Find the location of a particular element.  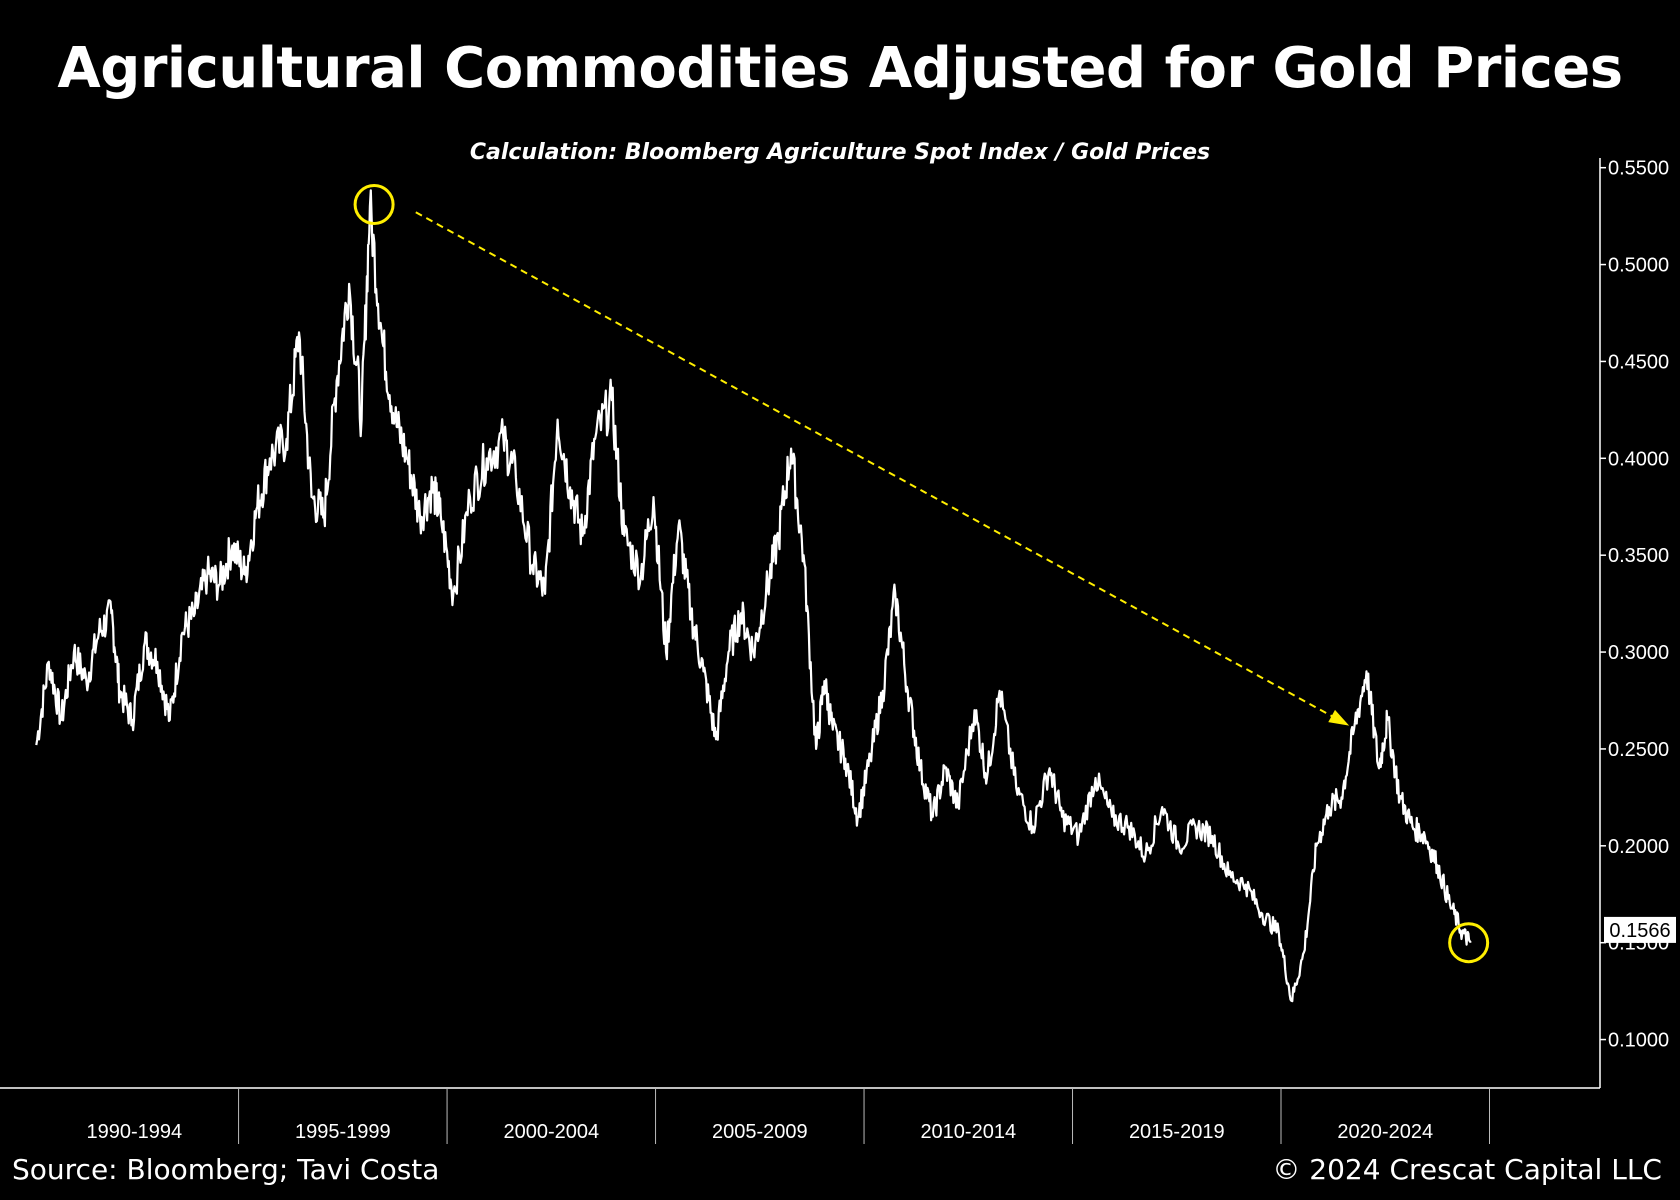

source-note: Source: Bloomberg; Tavi Costa is located at coordinates (226, 1169).